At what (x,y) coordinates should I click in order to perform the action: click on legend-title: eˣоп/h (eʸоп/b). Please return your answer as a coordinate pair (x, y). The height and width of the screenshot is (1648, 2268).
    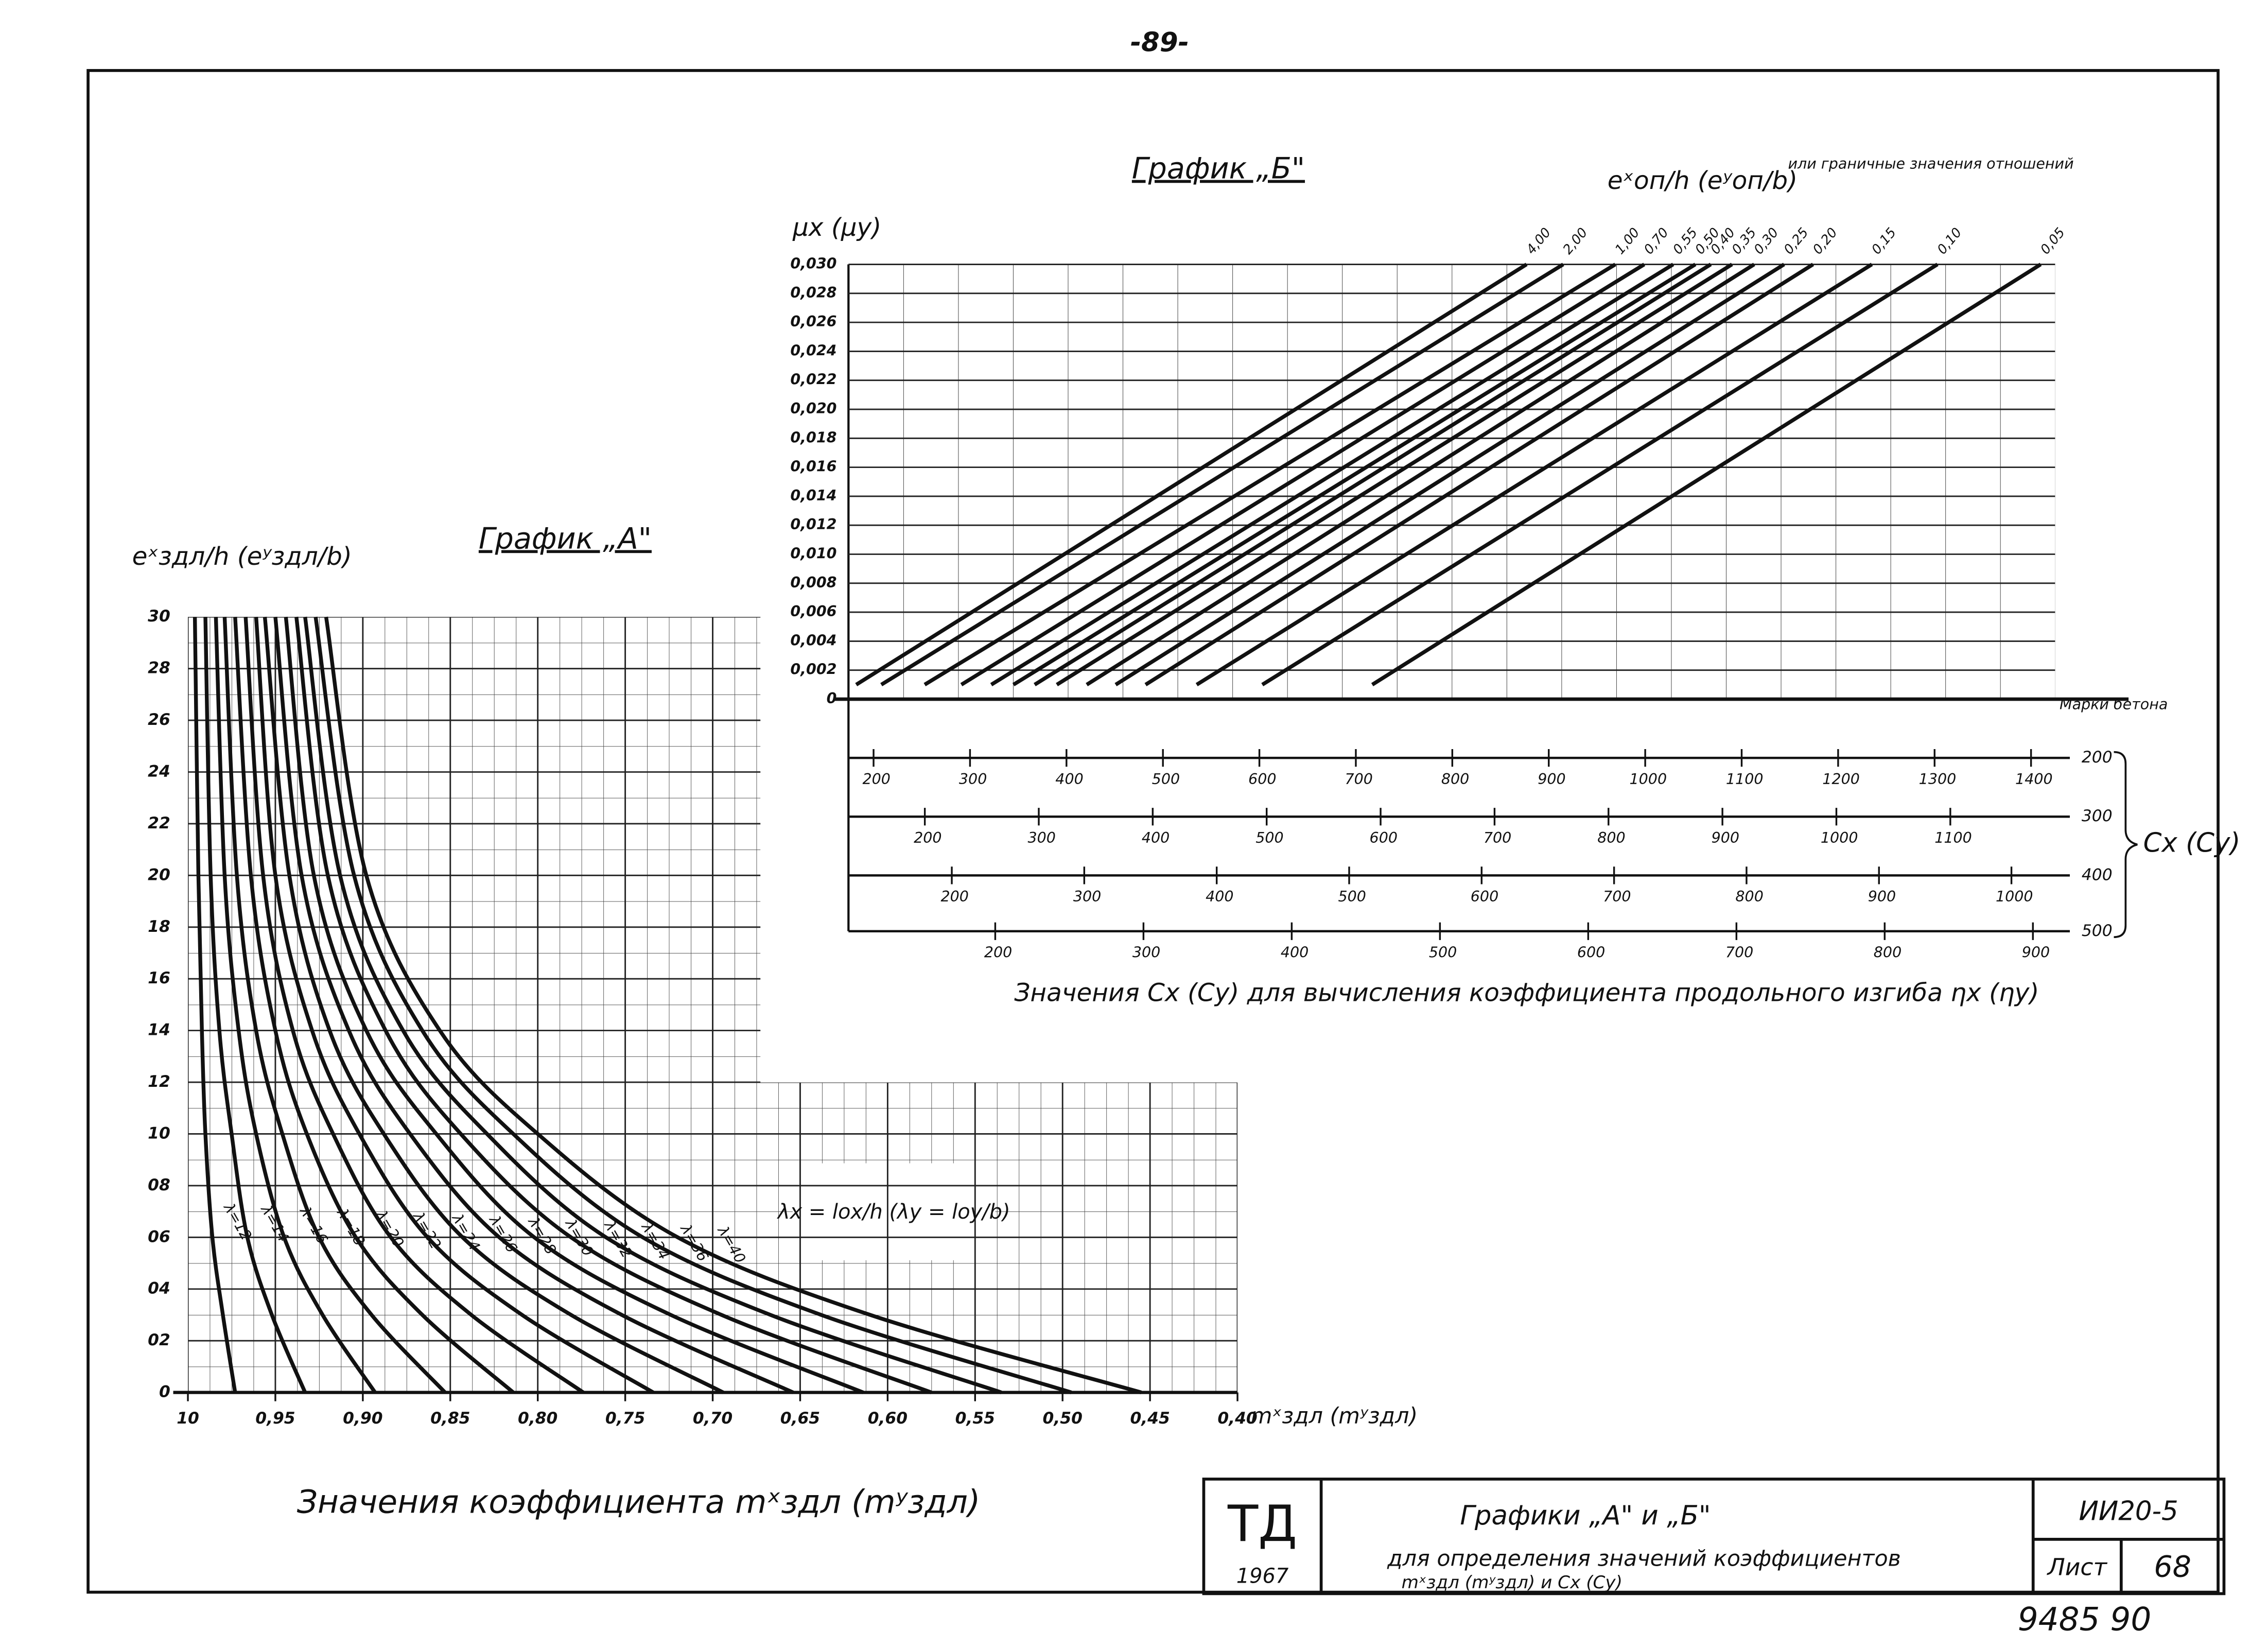
    Looking at the image, I should click on (1703, 180).